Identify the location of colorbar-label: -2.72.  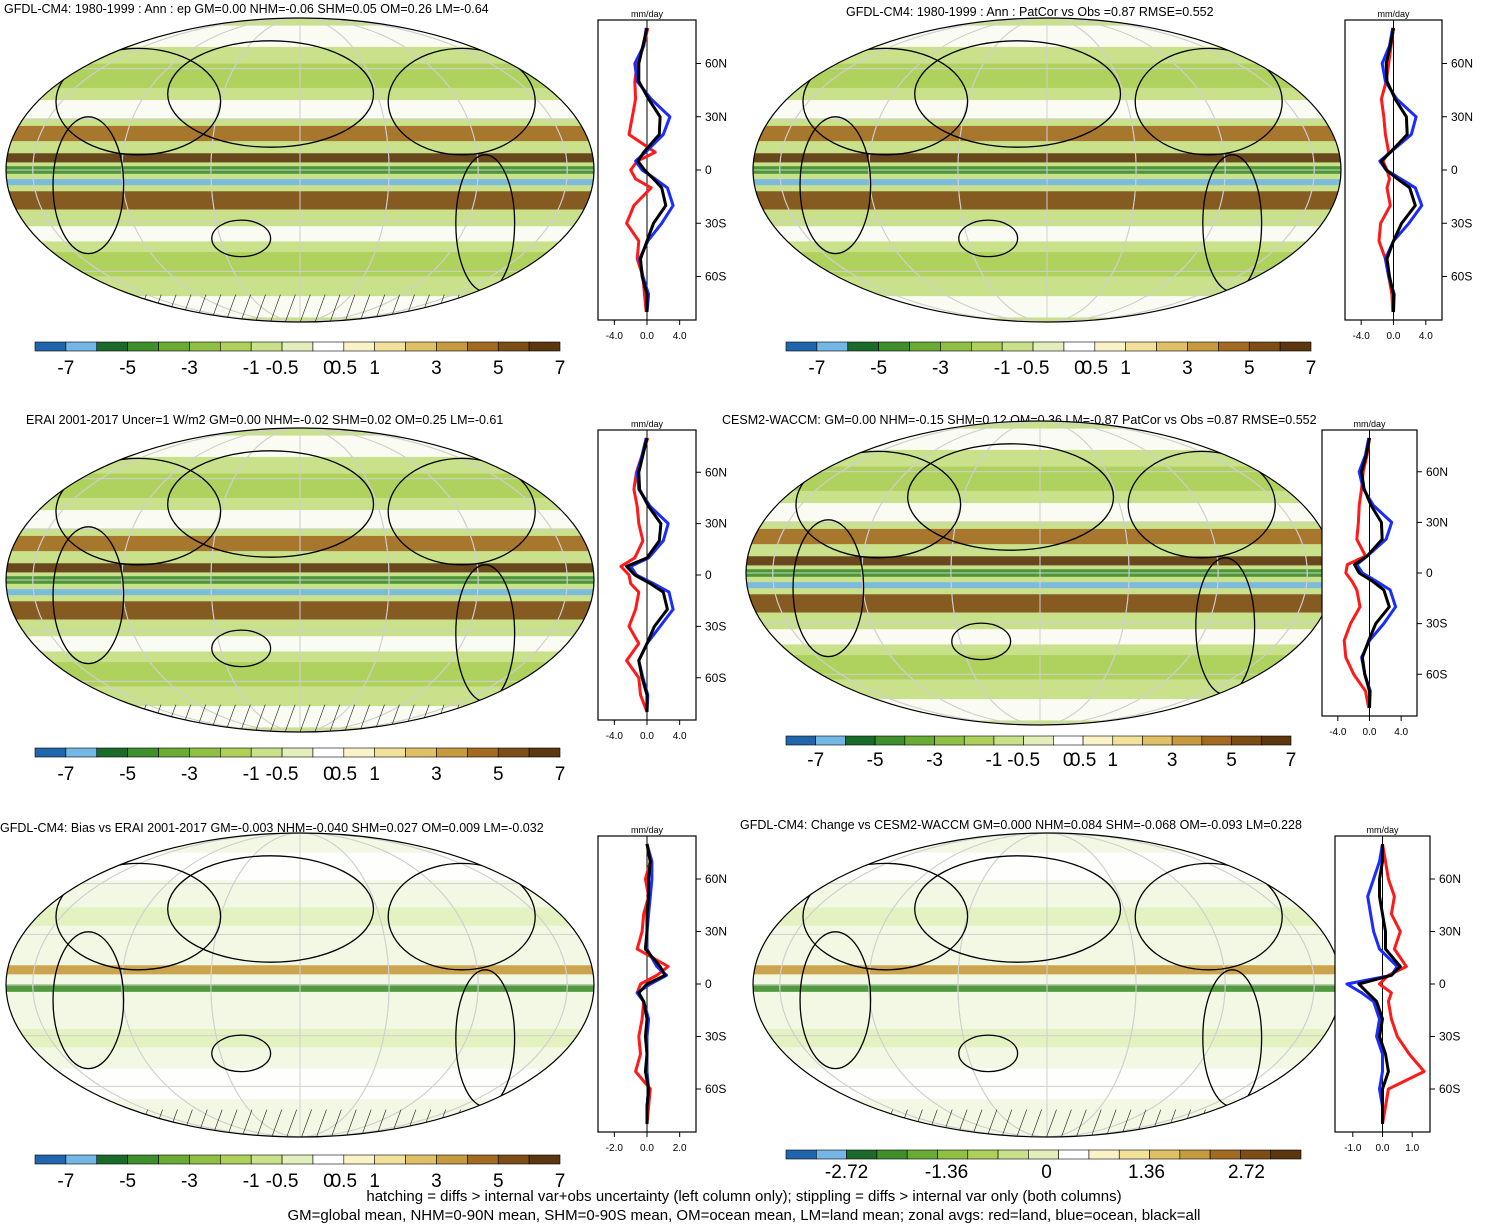
(846, 1172).